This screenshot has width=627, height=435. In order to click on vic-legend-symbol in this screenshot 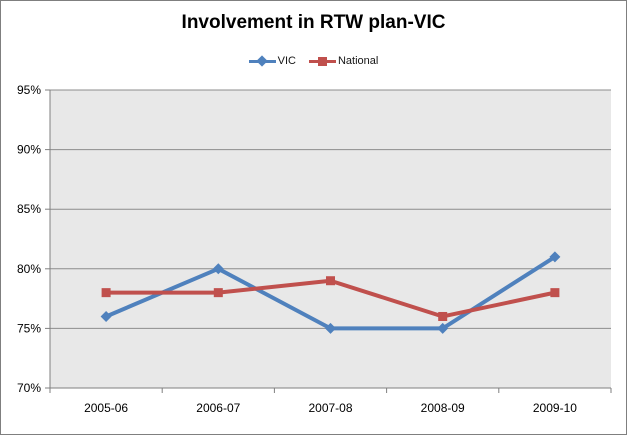, I will do `click(262, 61)`.